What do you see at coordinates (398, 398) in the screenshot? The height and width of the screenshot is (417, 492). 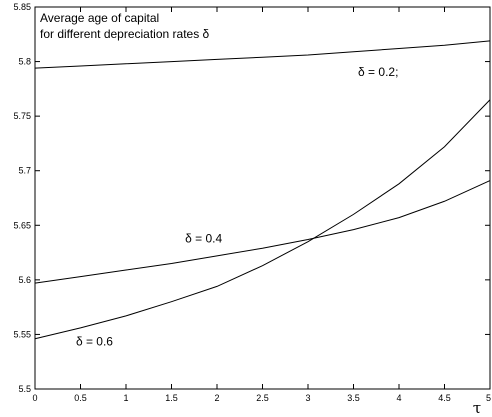 I see `x-tick-label: 4` at bounding box center [398, 398].